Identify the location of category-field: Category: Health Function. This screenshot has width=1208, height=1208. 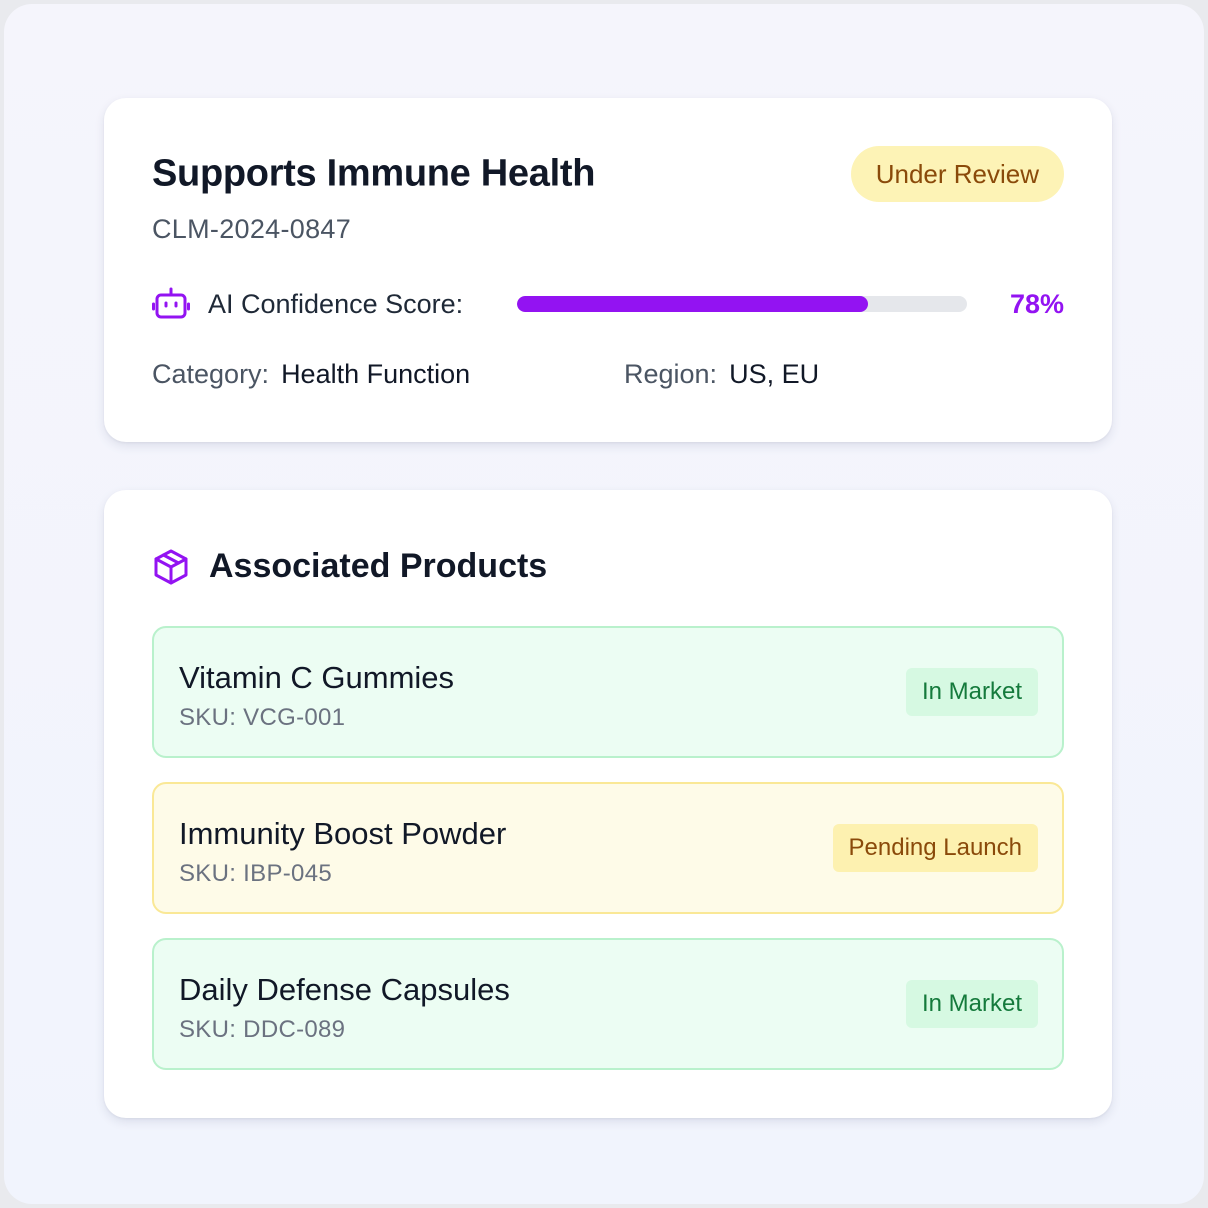
(311, 374).